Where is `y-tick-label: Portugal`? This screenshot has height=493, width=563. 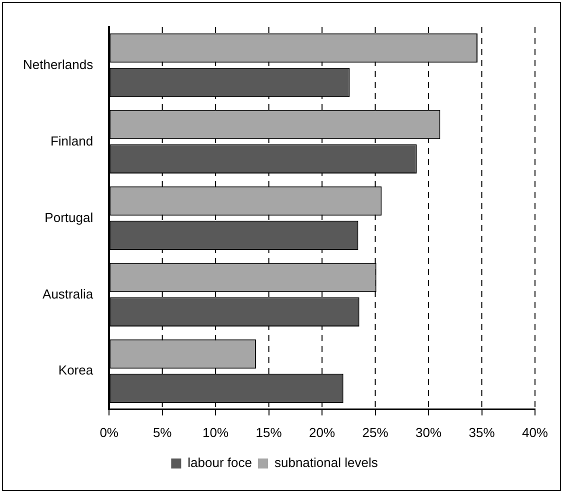
y-tick-label: Portugal is located at coordinates (69, 217).